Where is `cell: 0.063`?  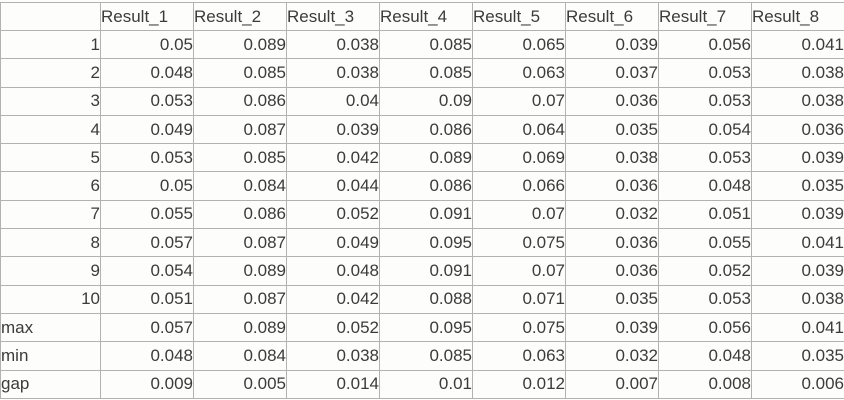 cell: 0.063 is located at coordinates (519, 356).